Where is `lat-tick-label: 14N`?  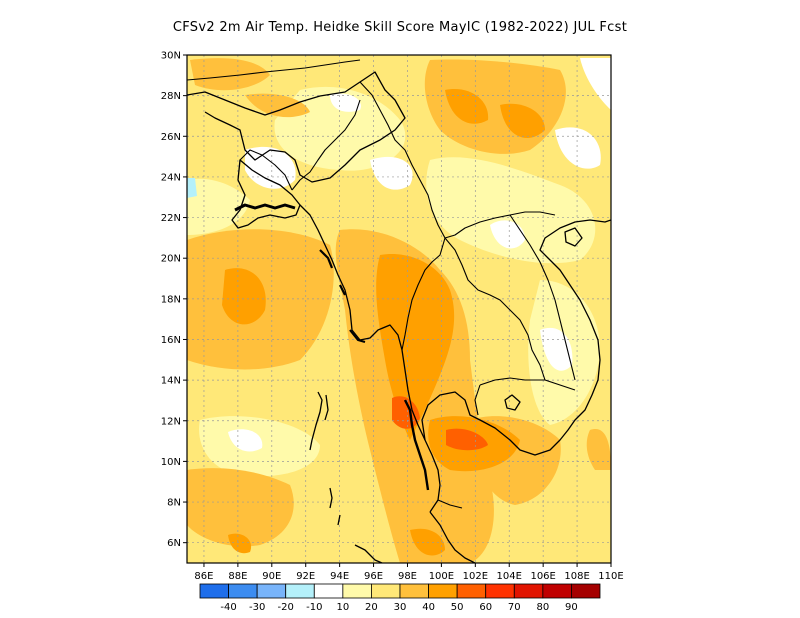 lat-tick-label: 14N is located at coordinates (171, 381).